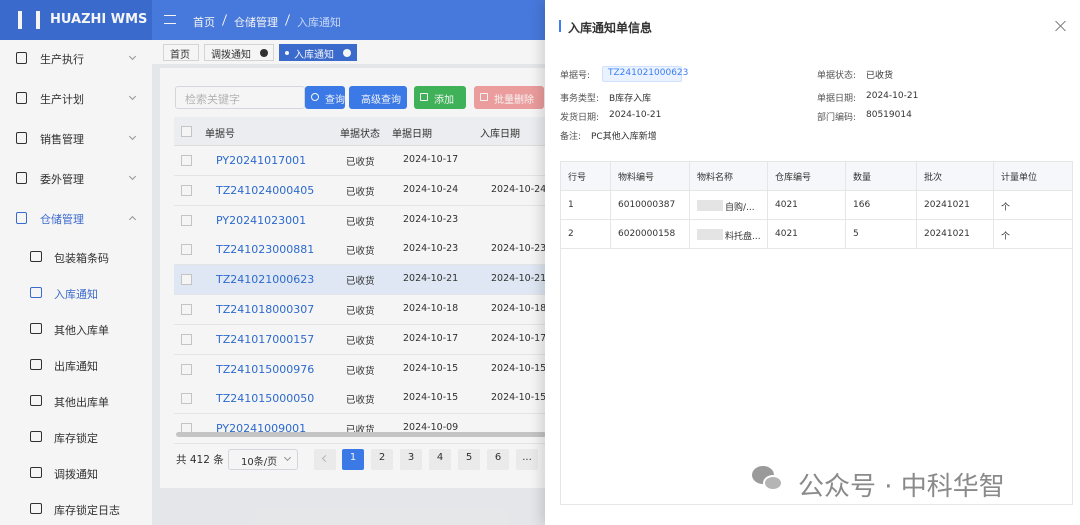 This screenshot has height=525, width=1080. Describe the element at coordinates (81, 330) in the screenshot. I see `submenu-item: 其他入库单` at that location.